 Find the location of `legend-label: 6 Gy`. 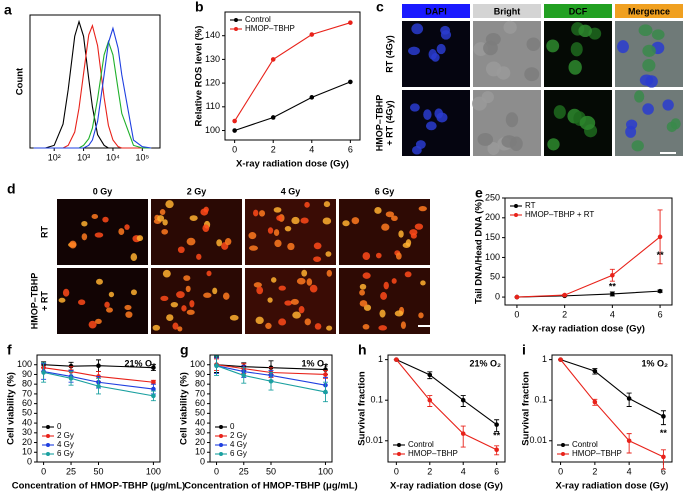

legend-label: 6 Gy is located at coordinates (65, 453).